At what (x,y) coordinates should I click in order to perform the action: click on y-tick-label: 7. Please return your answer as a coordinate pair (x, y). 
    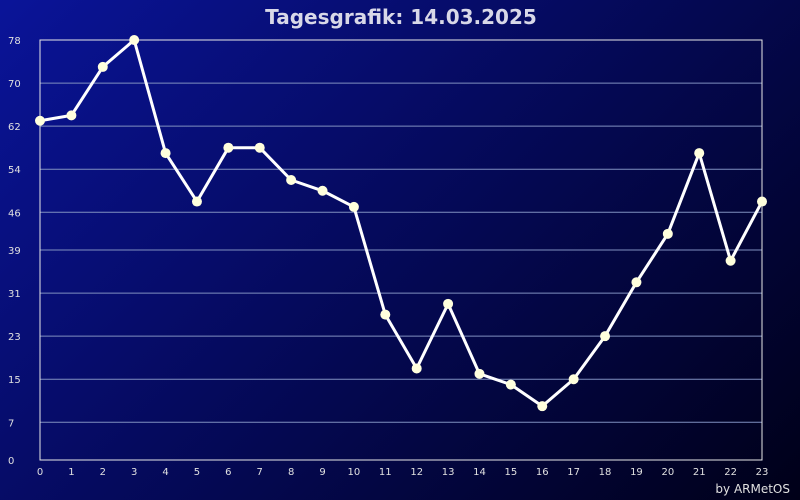
    Looking at the image, I should click on (11, 423).